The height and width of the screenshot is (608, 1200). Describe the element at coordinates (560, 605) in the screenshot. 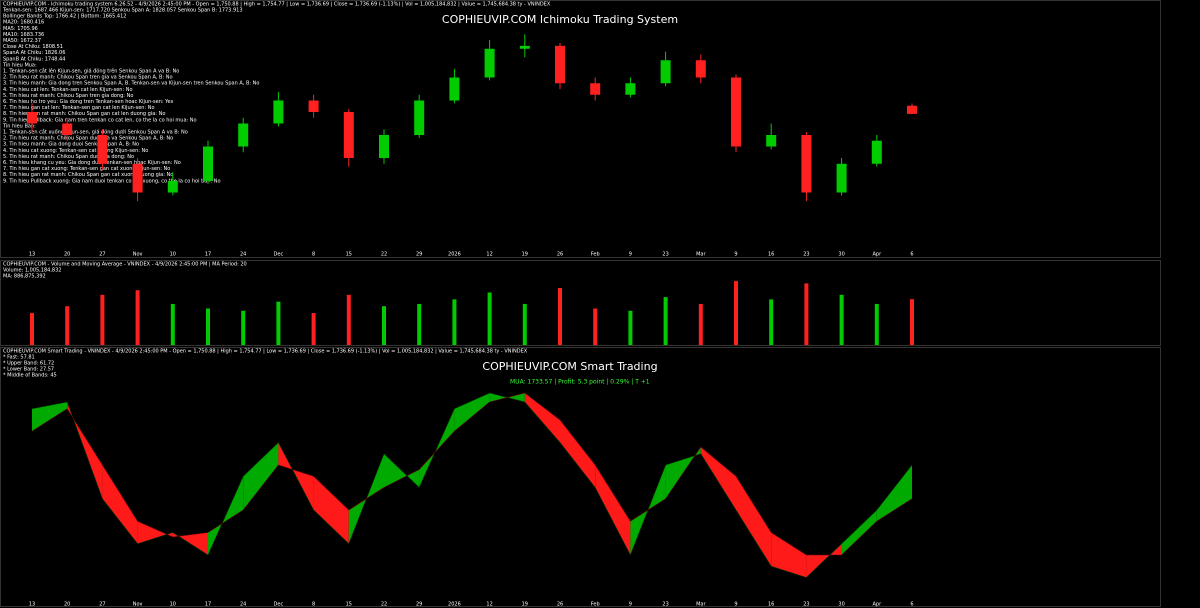

I see `x-tick-label: 26` at that location.